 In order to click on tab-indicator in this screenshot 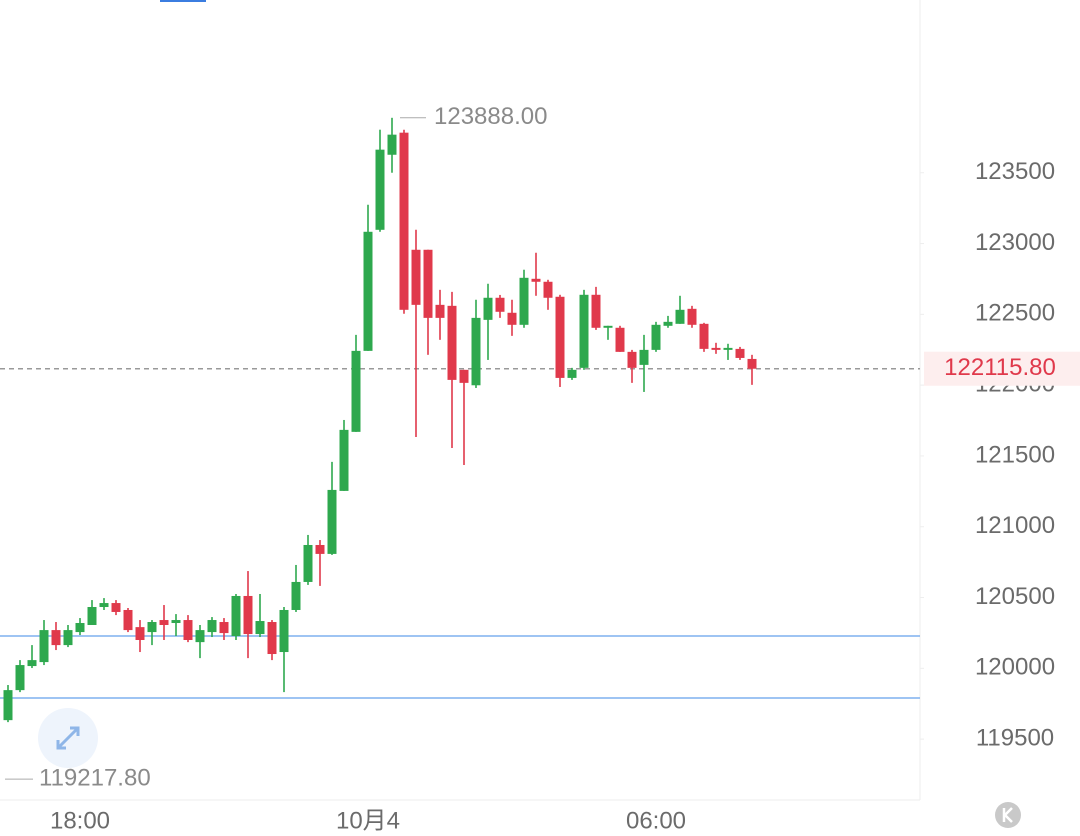, I will do `click(183, 1)`.